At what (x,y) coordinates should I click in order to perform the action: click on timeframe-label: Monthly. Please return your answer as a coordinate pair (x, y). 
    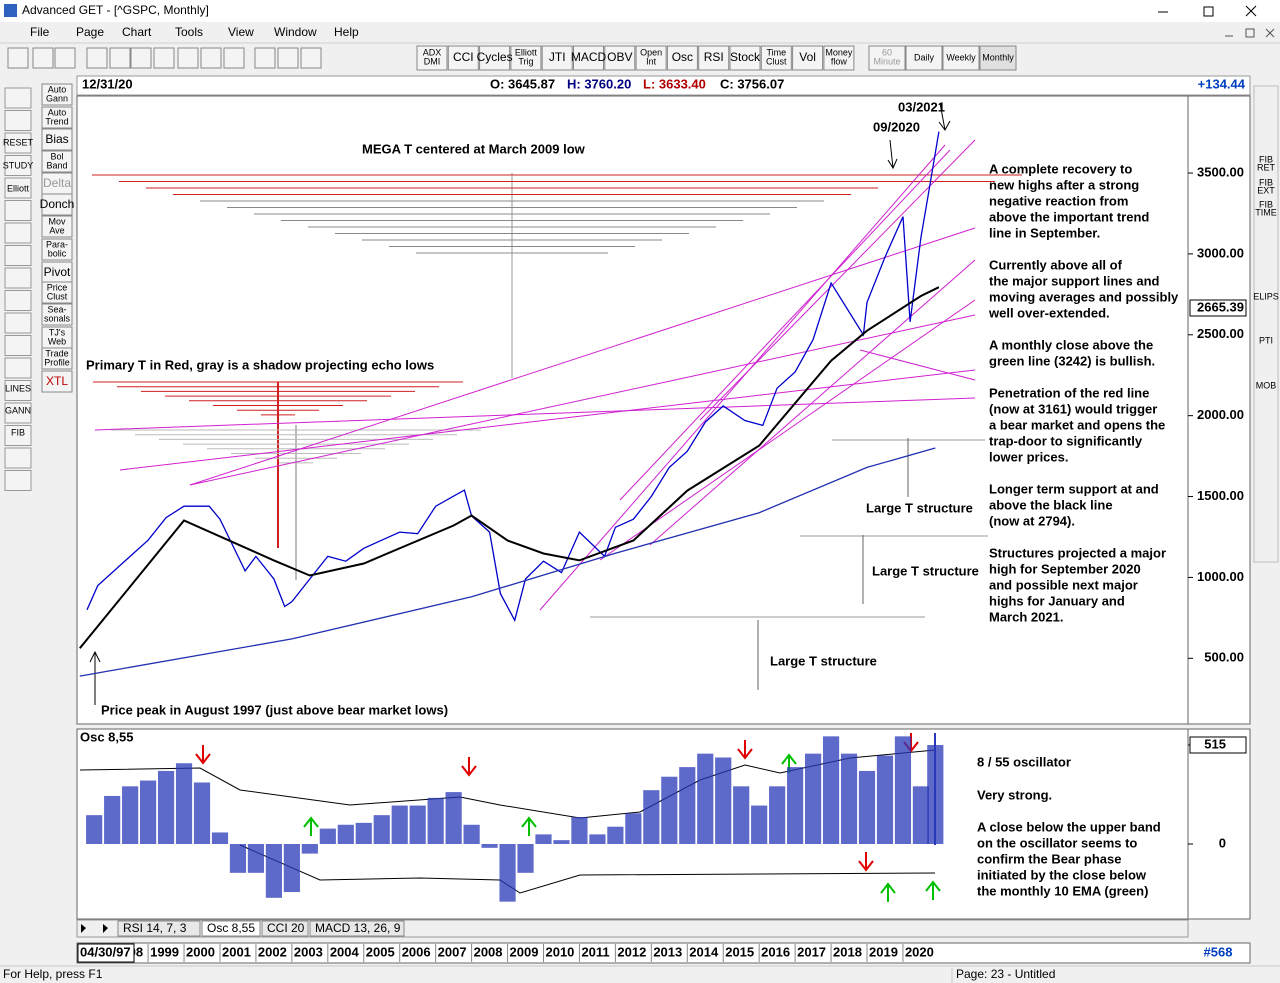
    Looking at the image, I should click on (998, 57).